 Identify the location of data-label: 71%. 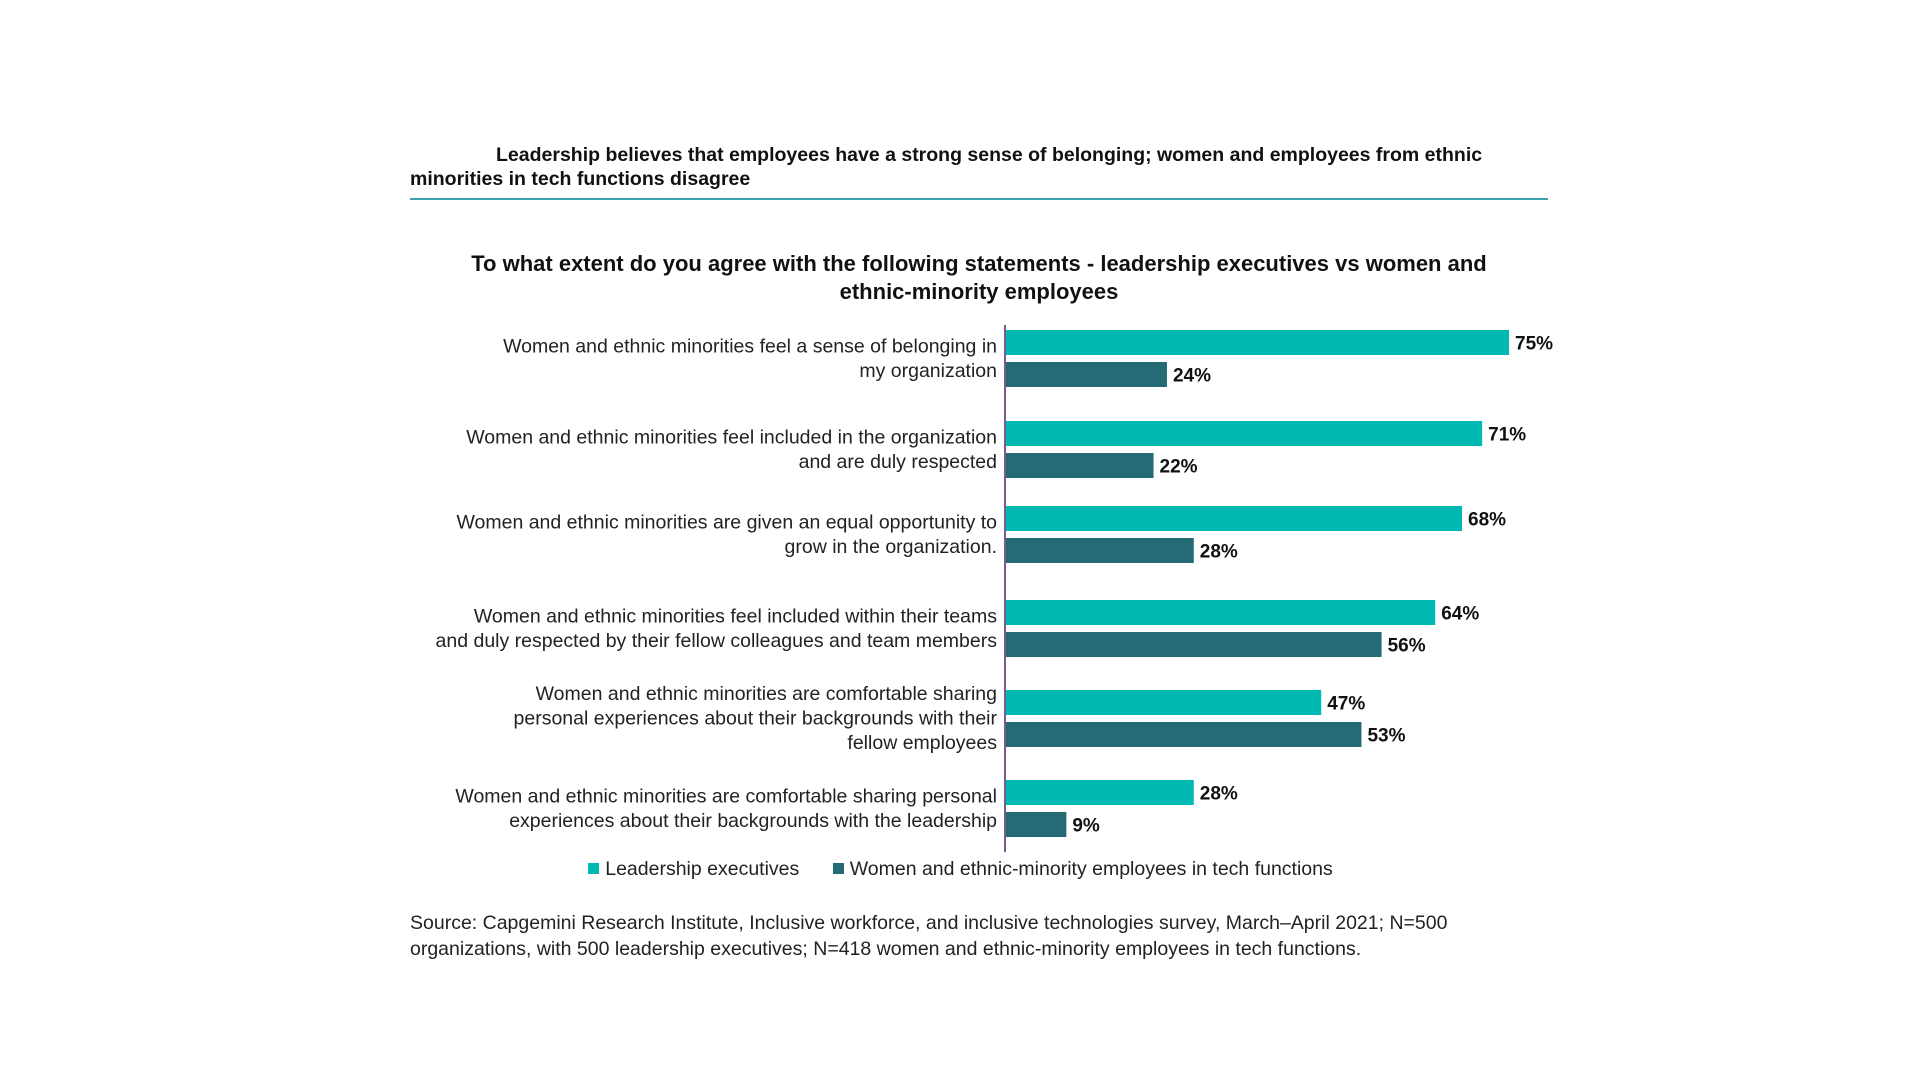
(1507, 435).